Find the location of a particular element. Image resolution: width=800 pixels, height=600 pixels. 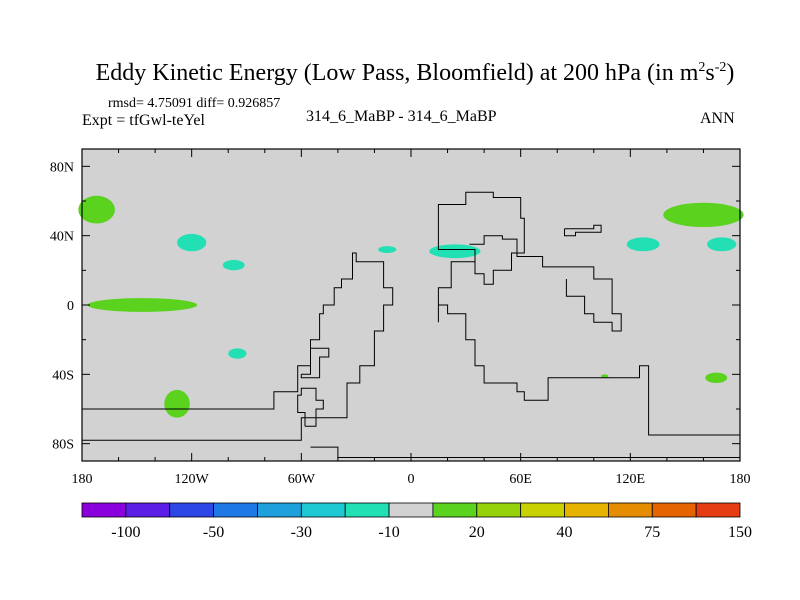

x-tick-label-6: 180 is located at coordinates (740, 479).